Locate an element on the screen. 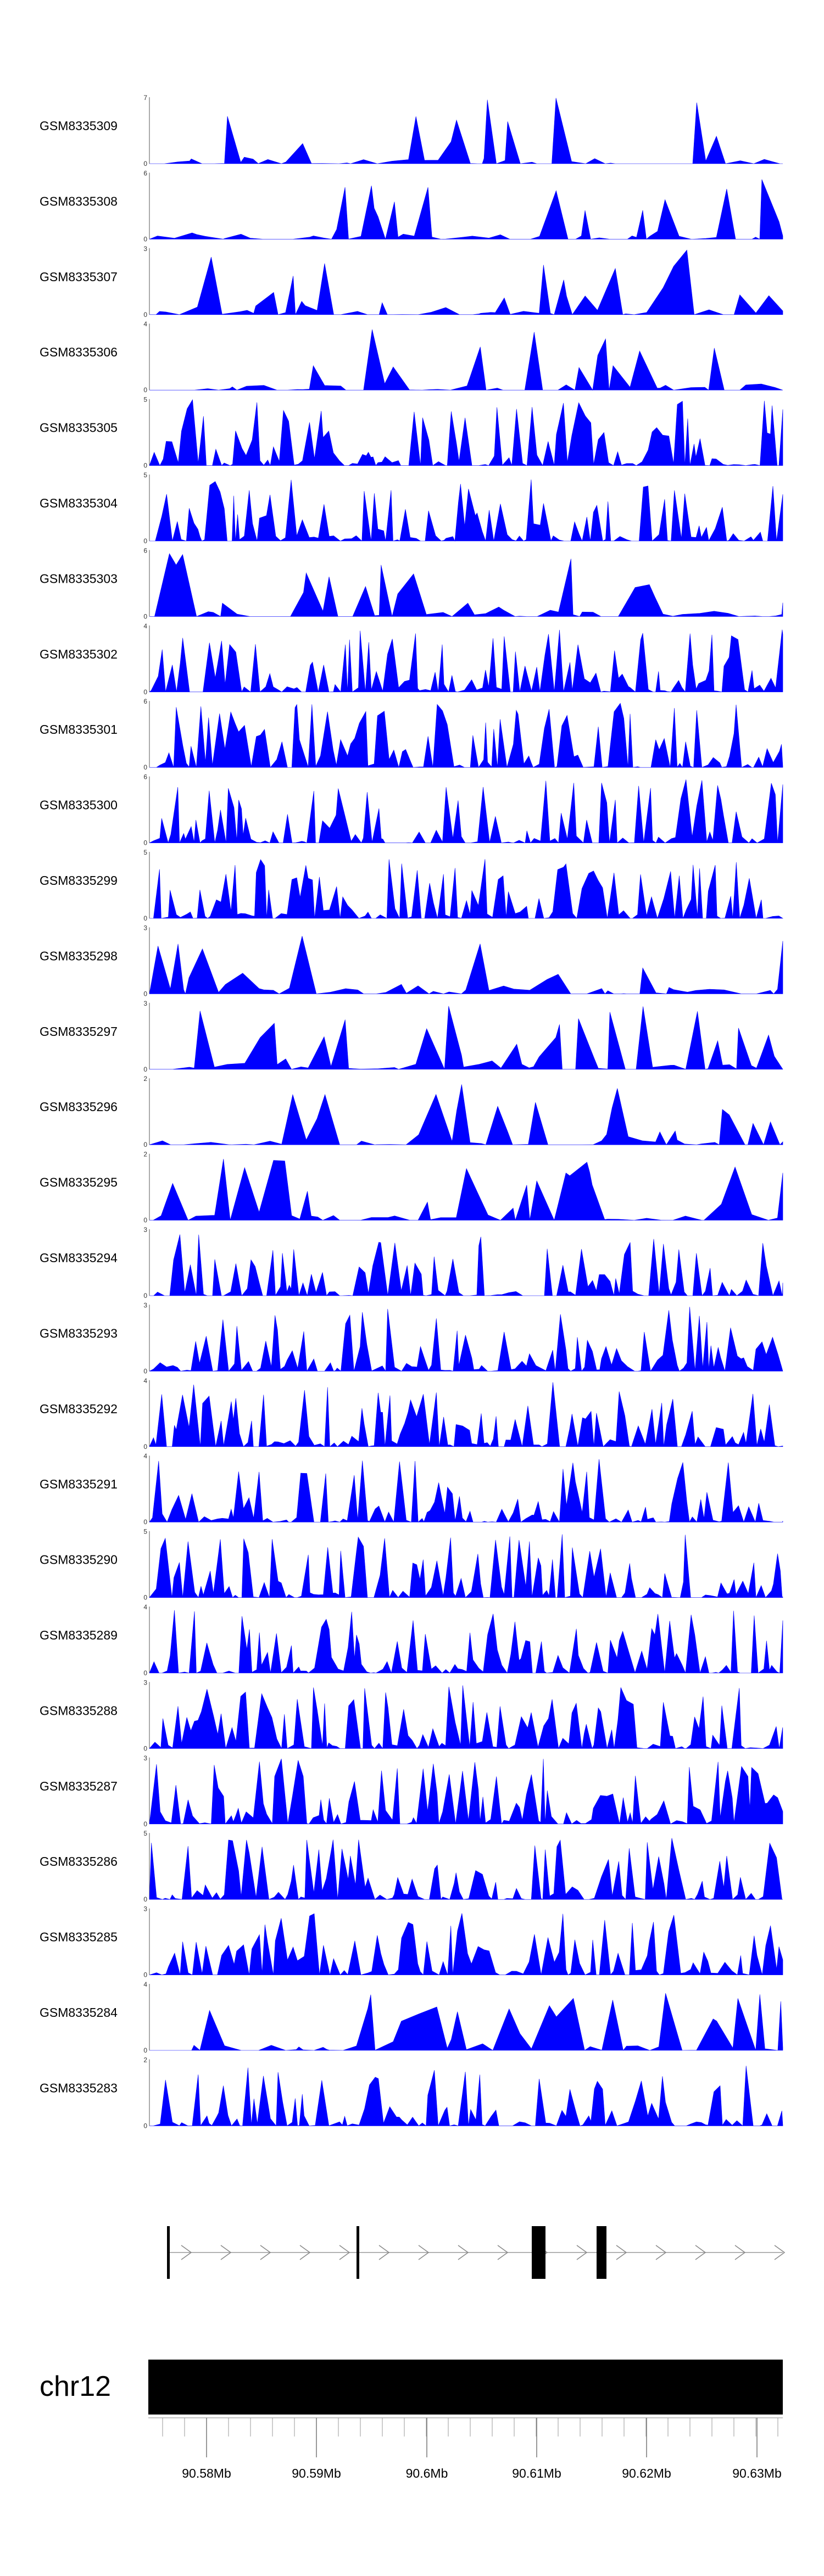 Image resolution: width=824 pixels, height=2576 pixels. track-GSM8335300: GSM8335300 6 0 is located at coordinates (411, 810).